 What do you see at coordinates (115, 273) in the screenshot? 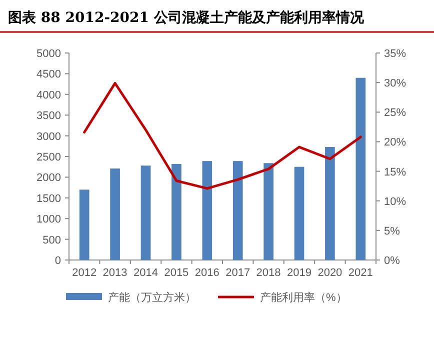
I see `x-tick-label: 2013` at bounding box center [115, 273].